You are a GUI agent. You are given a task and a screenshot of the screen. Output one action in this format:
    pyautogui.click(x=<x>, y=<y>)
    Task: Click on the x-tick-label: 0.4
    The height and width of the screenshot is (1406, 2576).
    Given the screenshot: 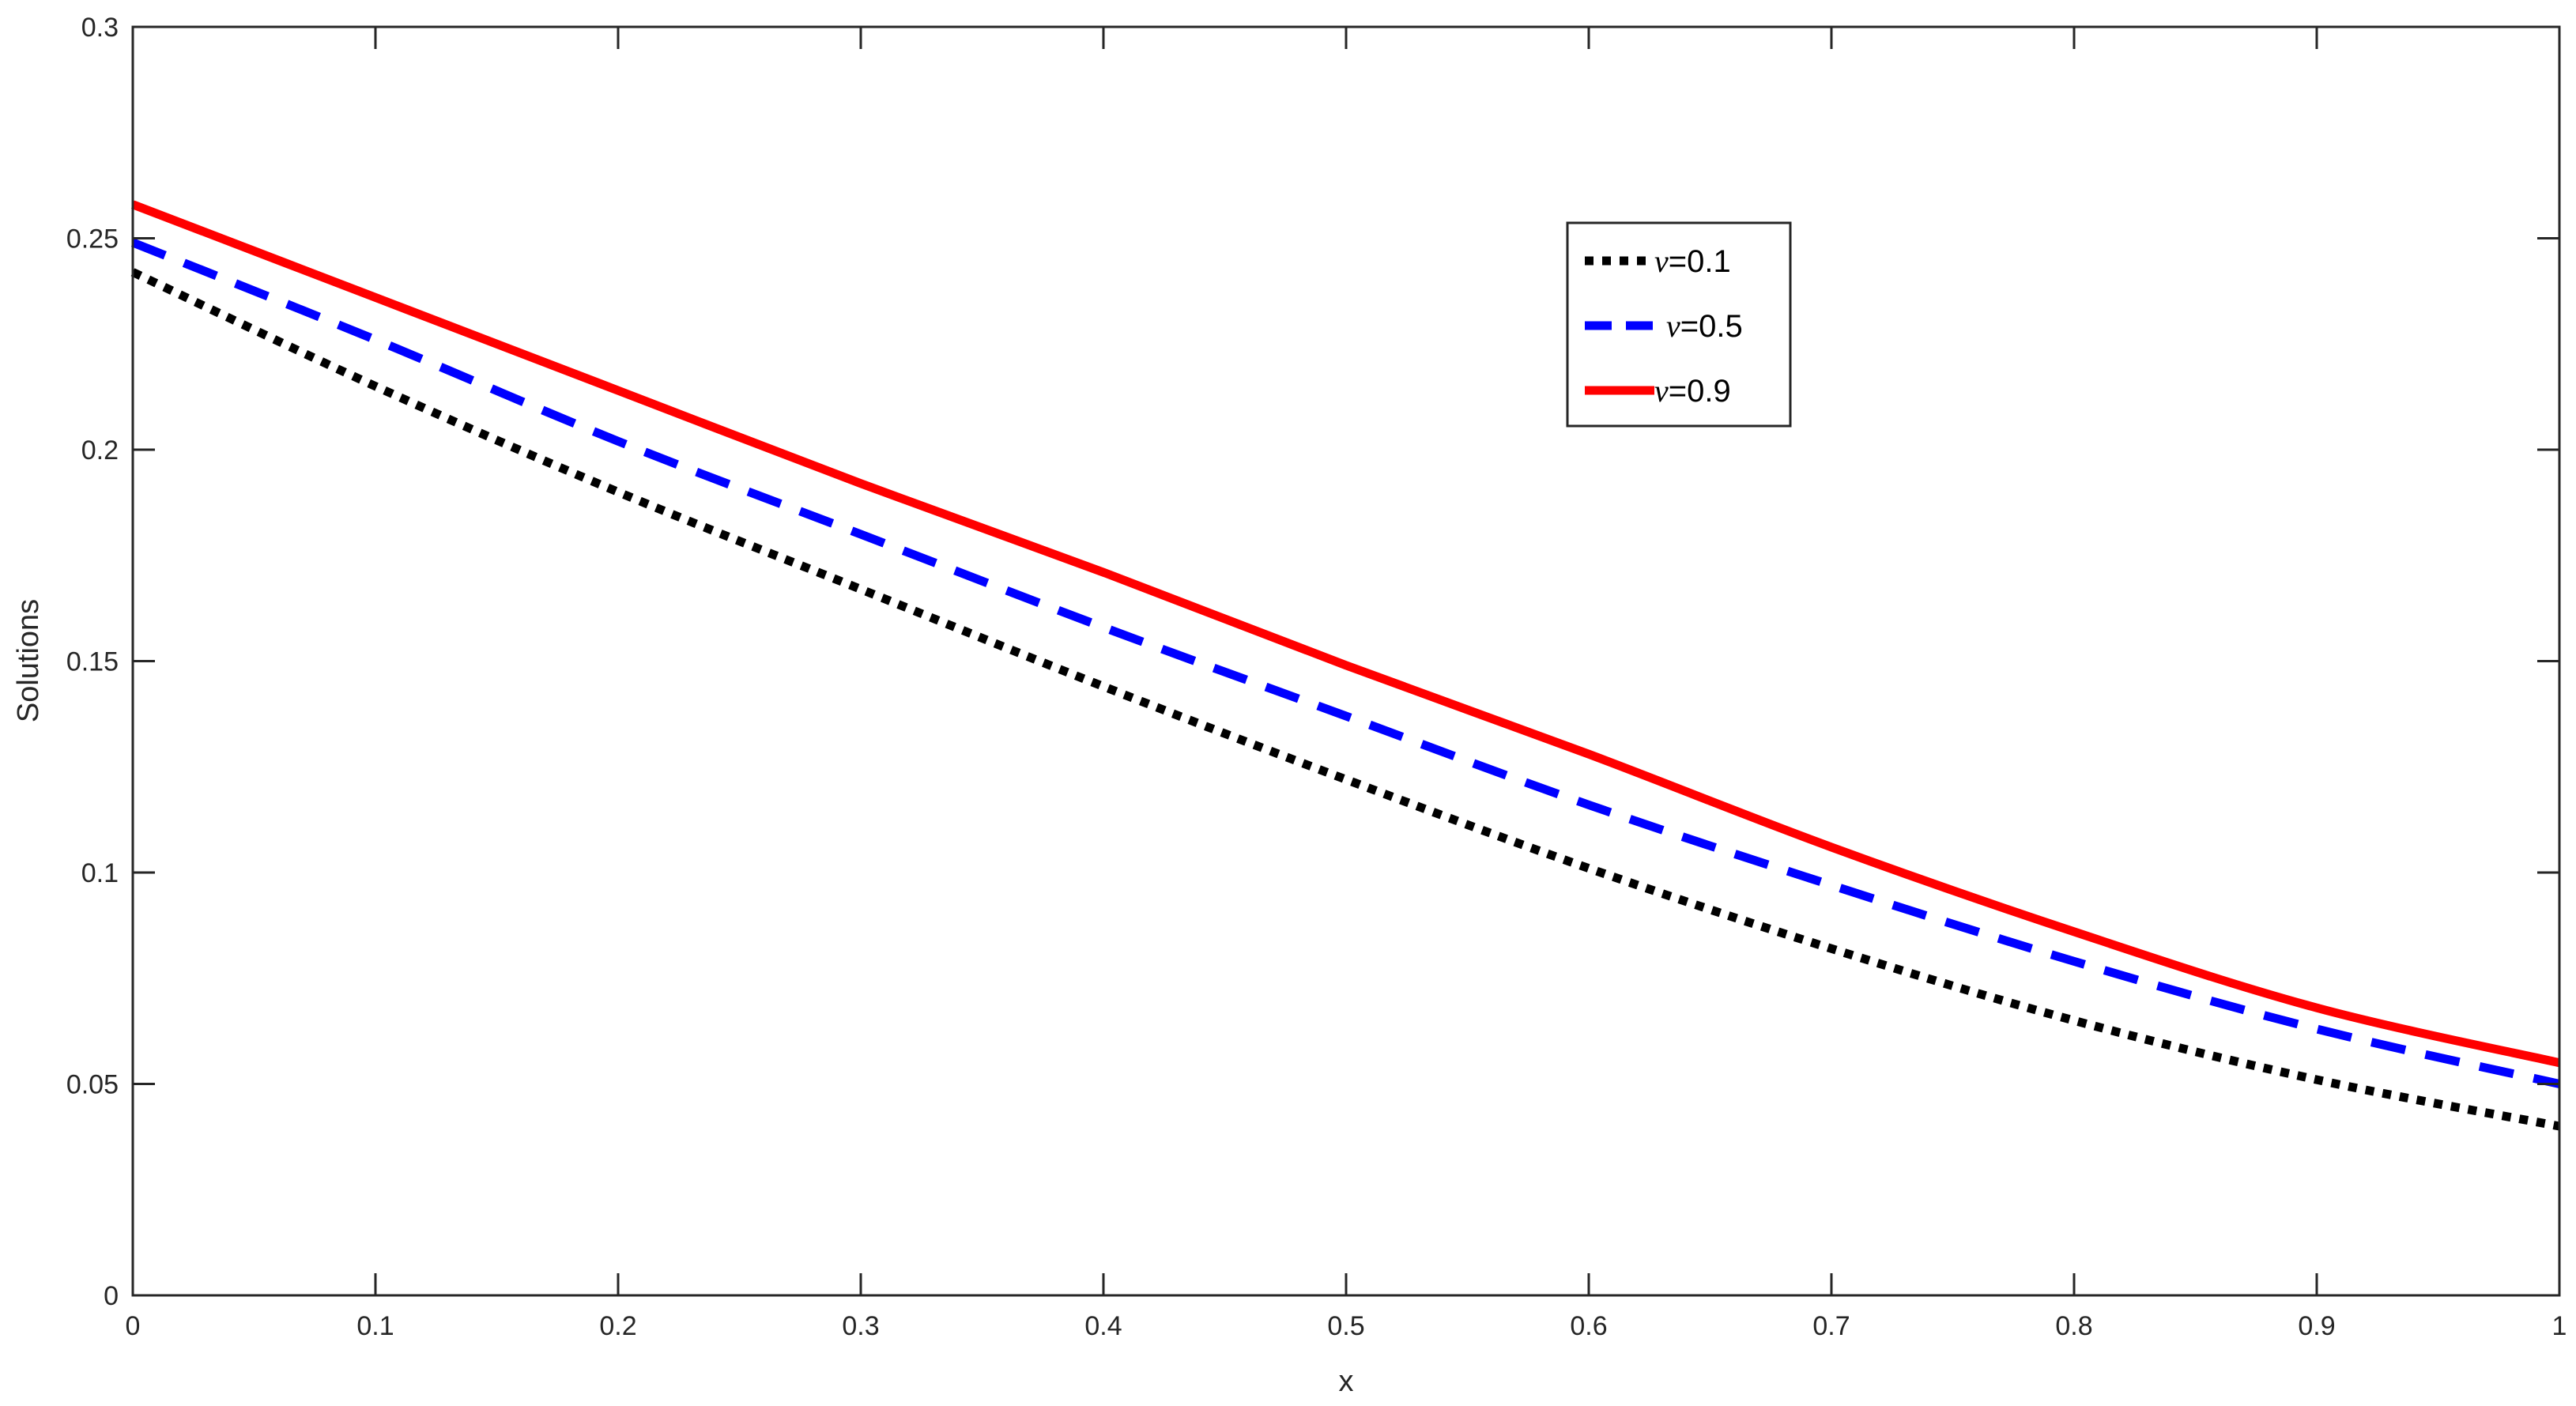 What is the action you would take?
    pyautogui.click(x=1103, y=1326)
    